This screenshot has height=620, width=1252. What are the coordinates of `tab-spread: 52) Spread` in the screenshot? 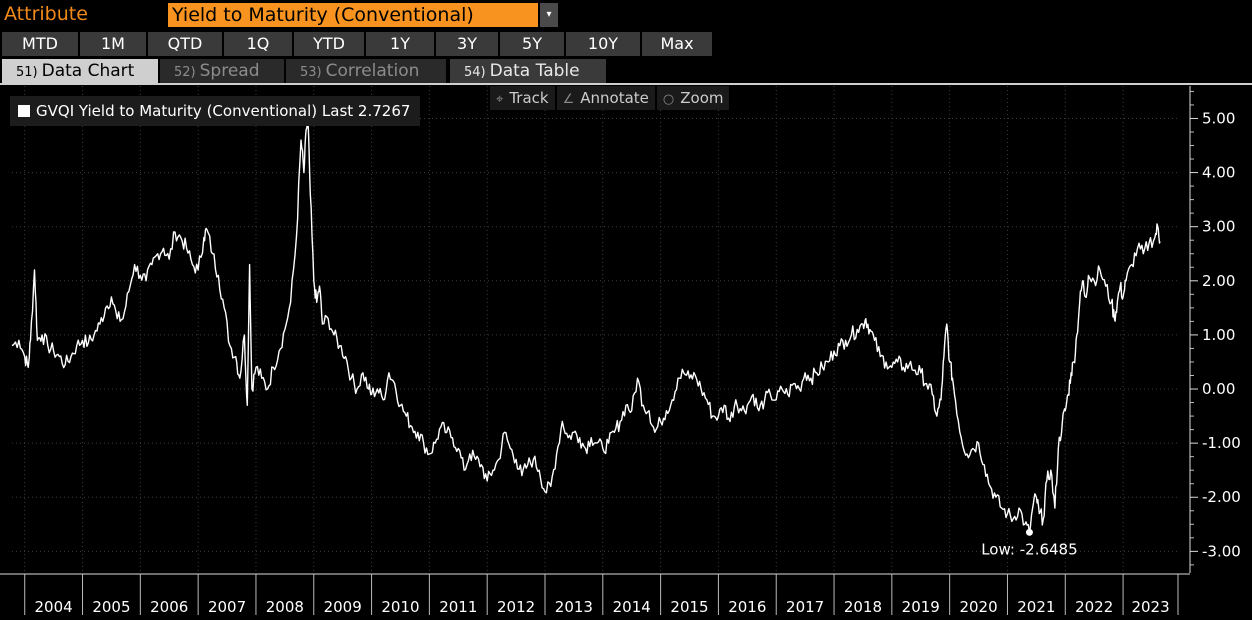 It's located at (222, 71).